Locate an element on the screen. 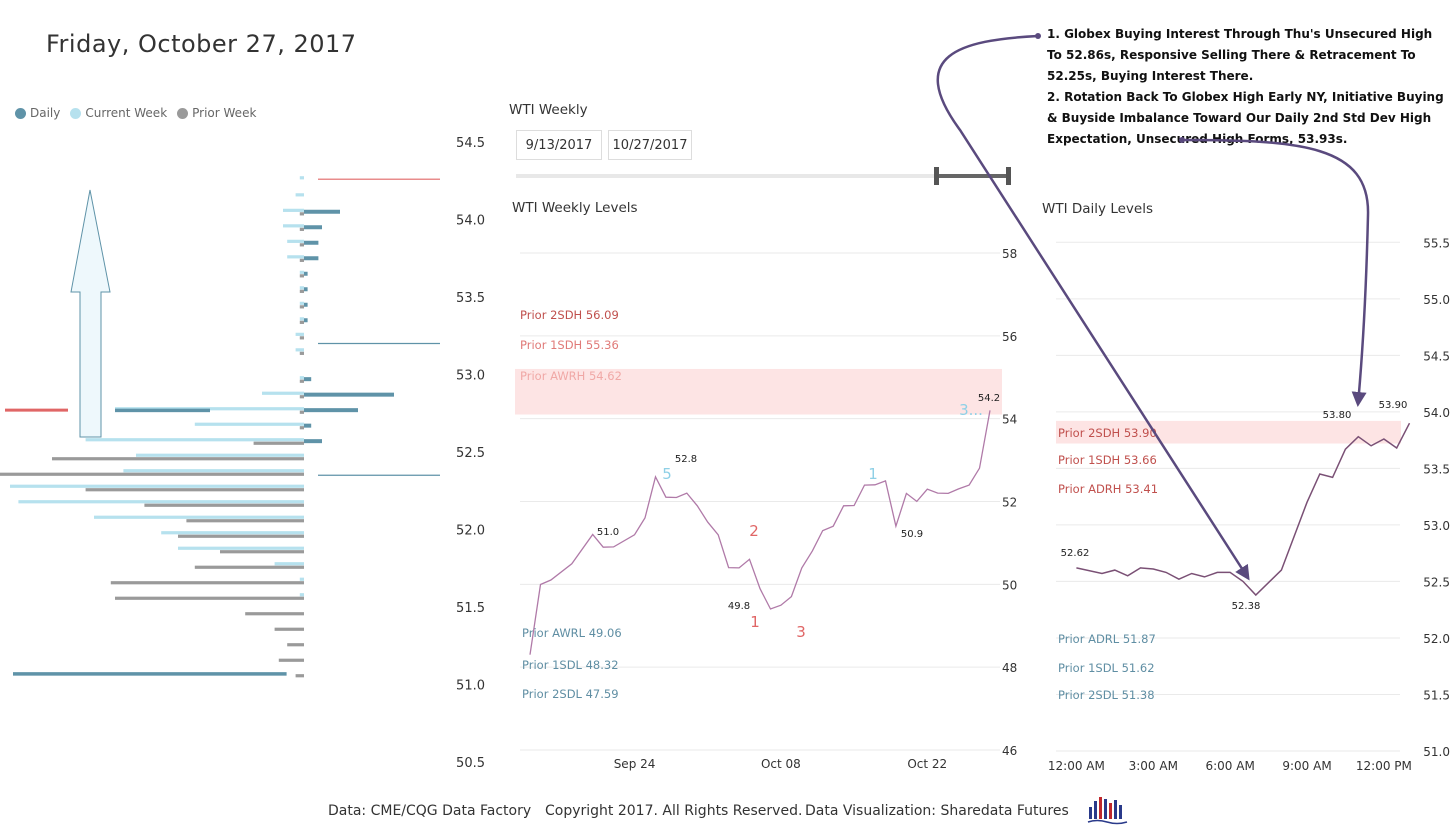  daily-y-tick-label: 53.5 is located at coordinates (1436, 469).